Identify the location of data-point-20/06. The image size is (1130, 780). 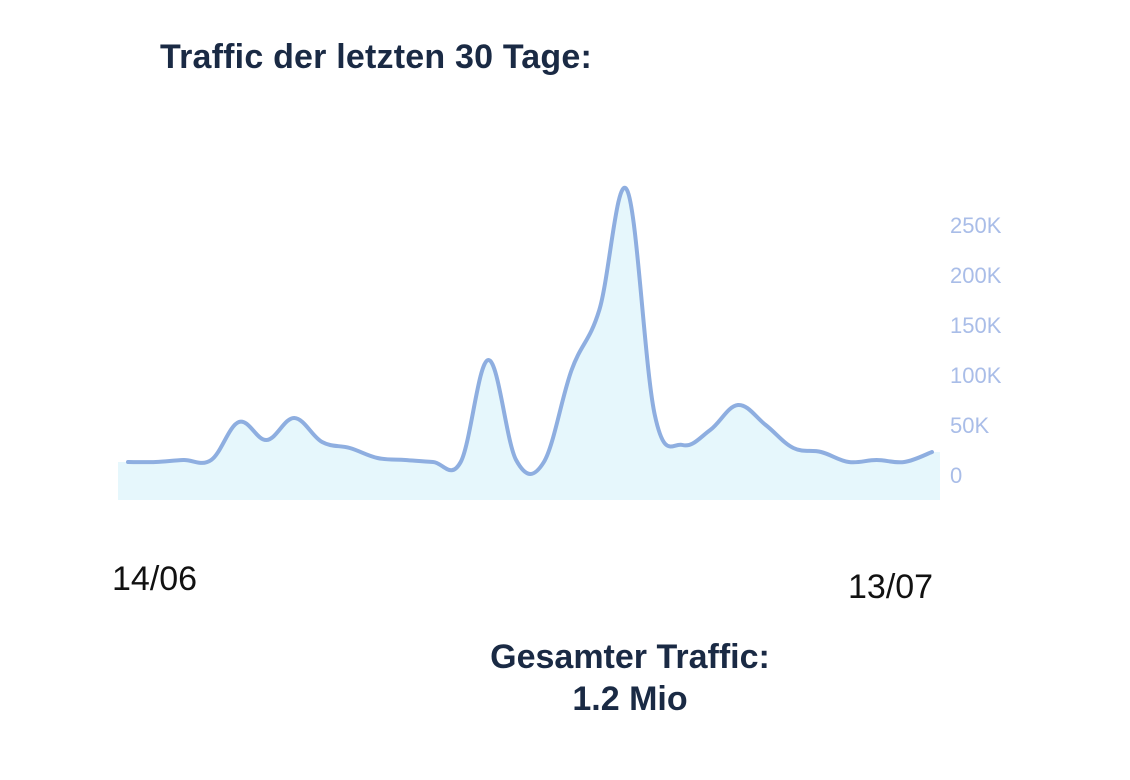
(294, 418).